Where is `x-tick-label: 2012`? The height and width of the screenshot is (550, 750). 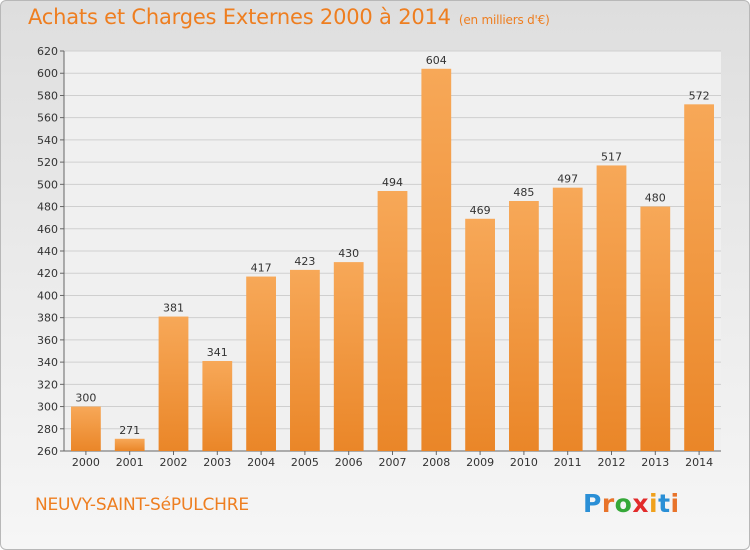
x-tick-label: 2012 is located at coordinates (612, 462).